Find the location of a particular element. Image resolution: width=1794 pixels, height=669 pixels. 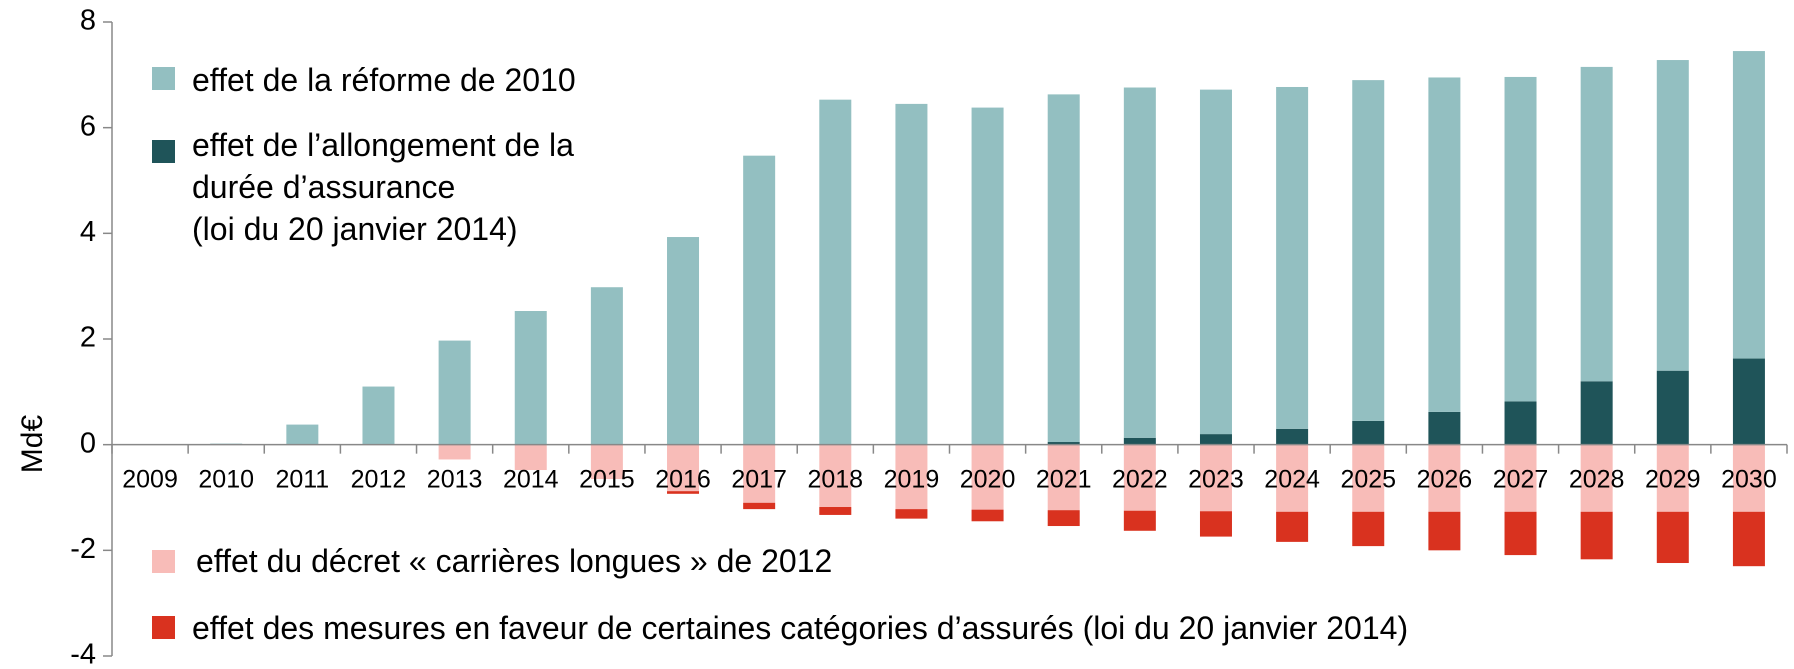

x-tick-label: 2027 is located at coordinates (1521, 480).